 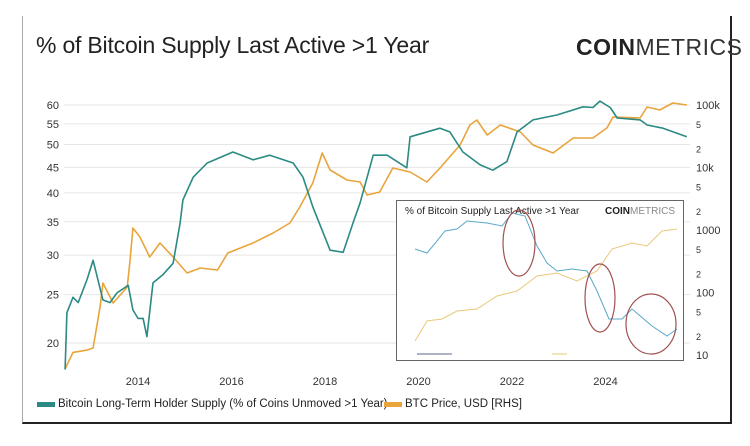 I want to click on y-right-tick-label: 10, so click(x=702, y=356).